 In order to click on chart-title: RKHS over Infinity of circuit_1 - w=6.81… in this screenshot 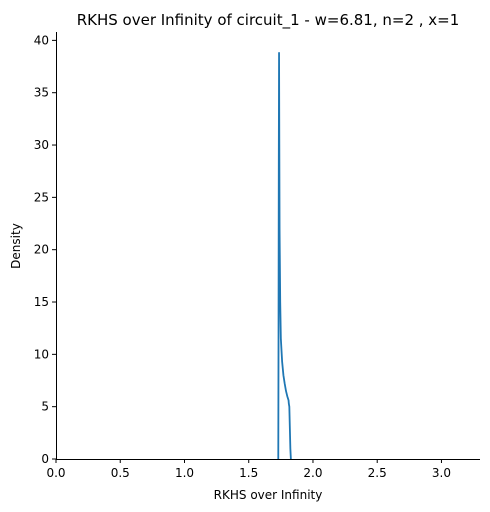, I will do `click(268, 20)`.